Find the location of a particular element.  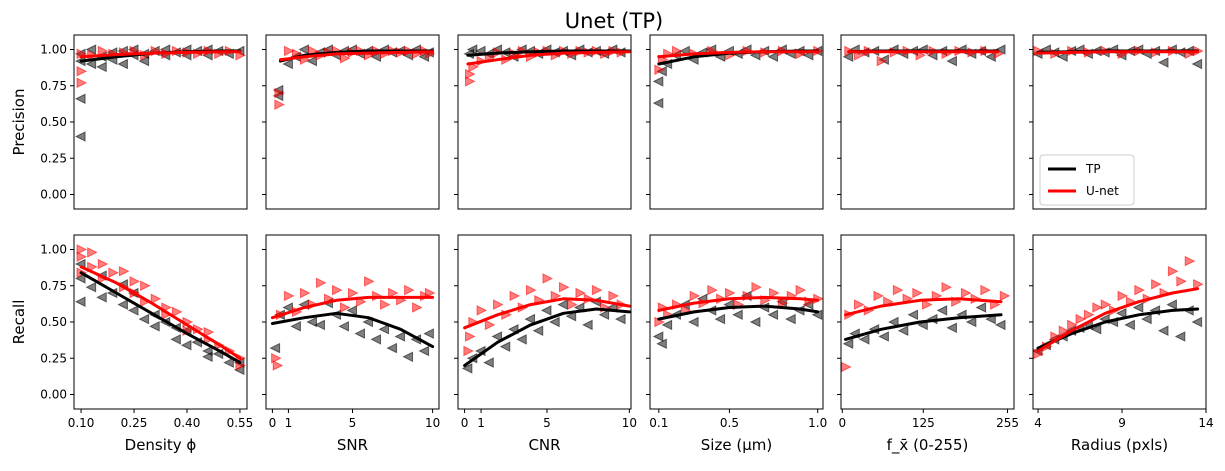

x-tick-label: 0.5 is located at coordinates (729, 423).